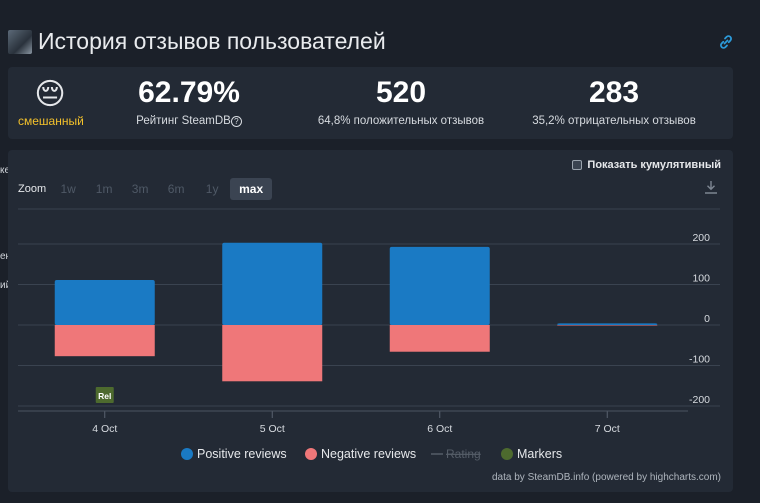 The width and height of the screenshot is (760, 503). I want to click on x-tick-label: 7 Oct, so click(607, 429).